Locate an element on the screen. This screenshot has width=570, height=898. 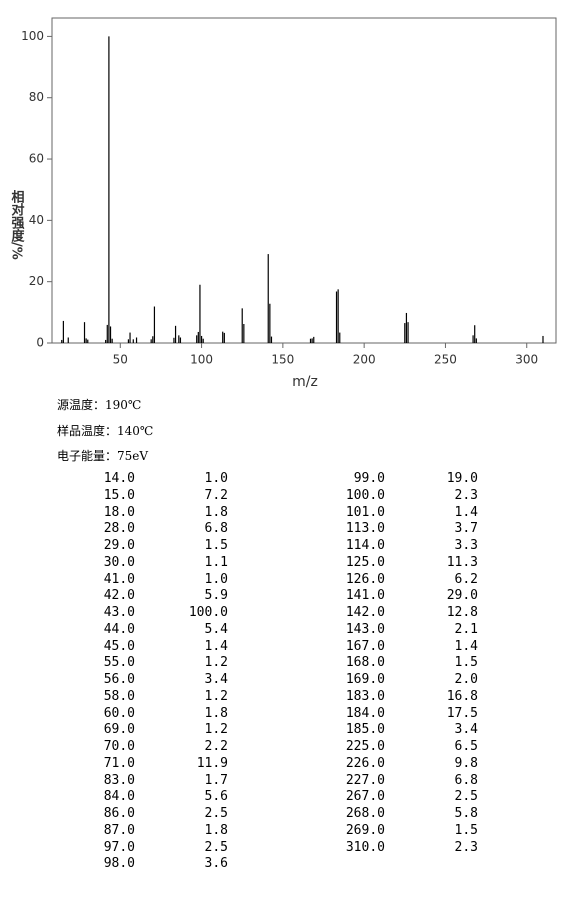
mz-cell: 185.0 is located at coordinates (365, 730).